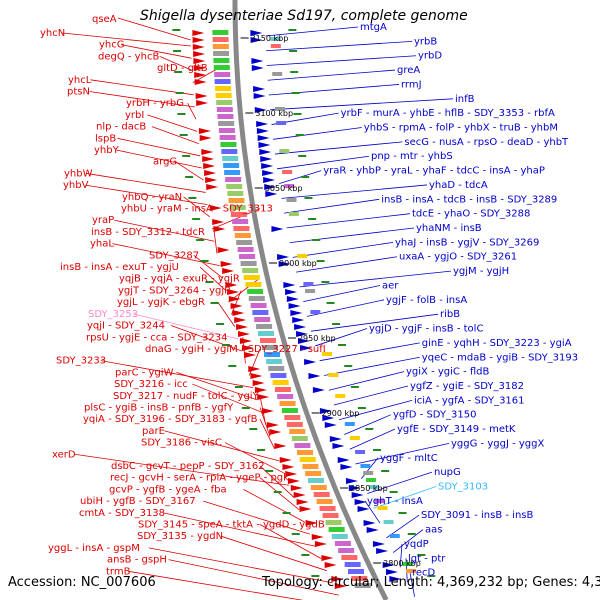 Image resolution: width=600 pixels, height=600 pixels. Describe the element at coordinates (426, 329) in the screenshot. I see `gene-label-right: ygjD - ygjF - insB - tolC` at that location.